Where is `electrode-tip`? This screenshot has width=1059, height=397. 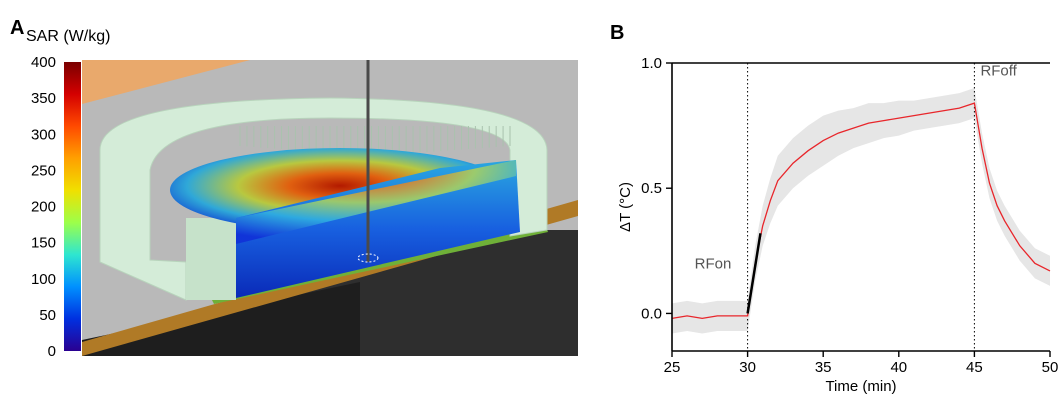
electrode-tip is located at coordinates (368, 258).